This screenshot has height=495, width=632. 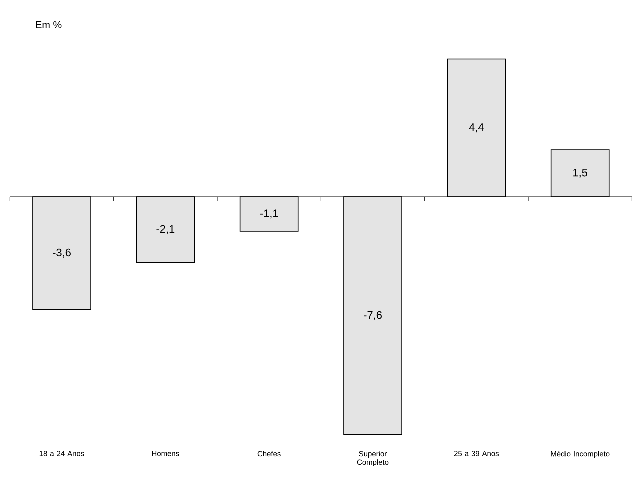 What do you see at coordinates (49, 25) in the screenshot?
I see `y-axis-title: Em %` at bounding box center [49, 25].